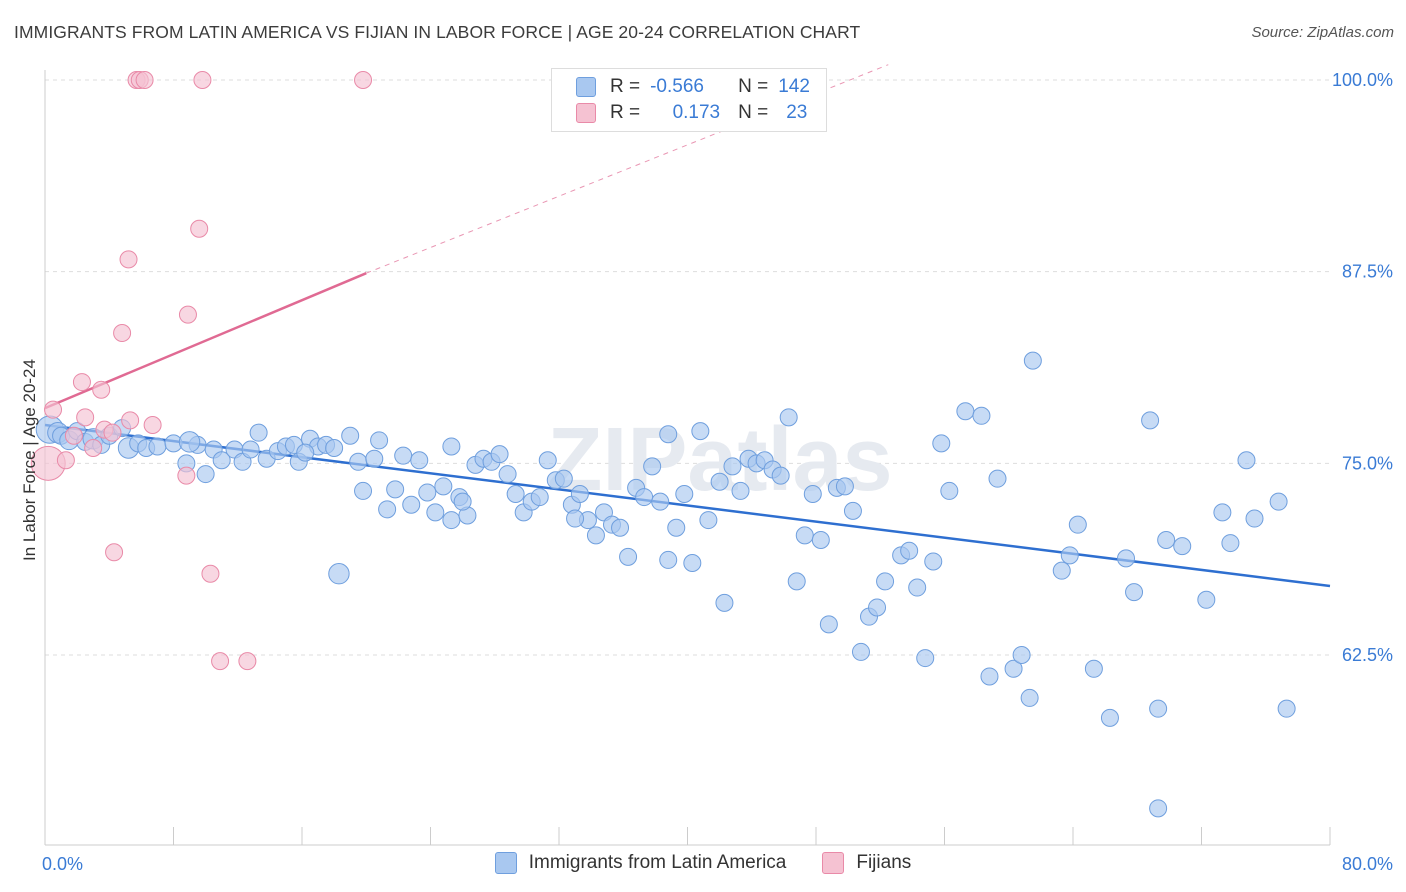 Image resolution: width=1406 pixels, height=892 pixels. I want to click on legend-label: Immigrants from Latin America, so click(657, 862).